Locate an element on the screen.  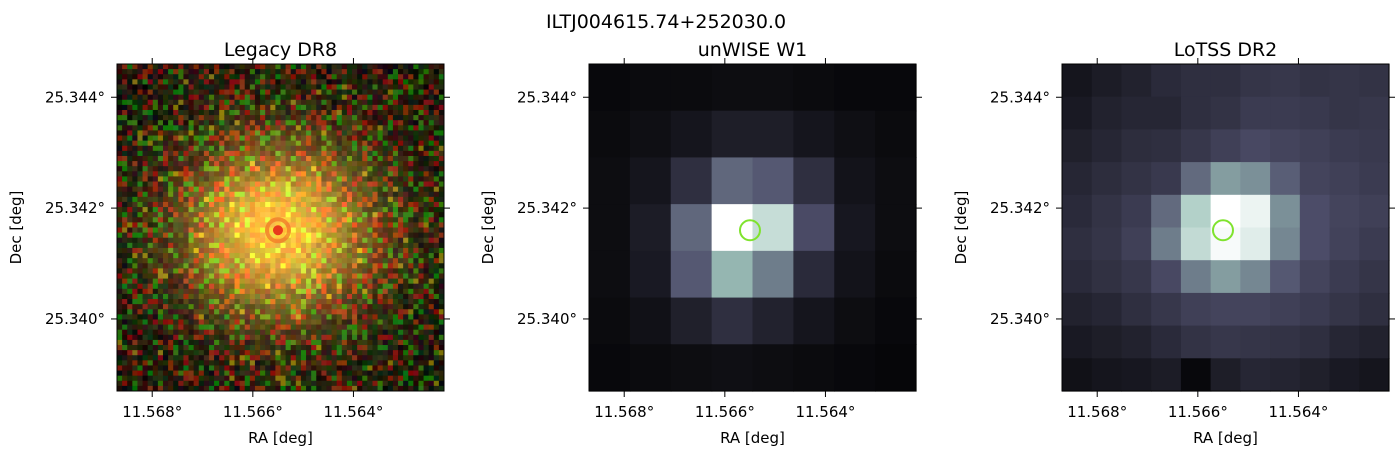
y-tick-label: 25.342° is located at coordinates (75, 208).